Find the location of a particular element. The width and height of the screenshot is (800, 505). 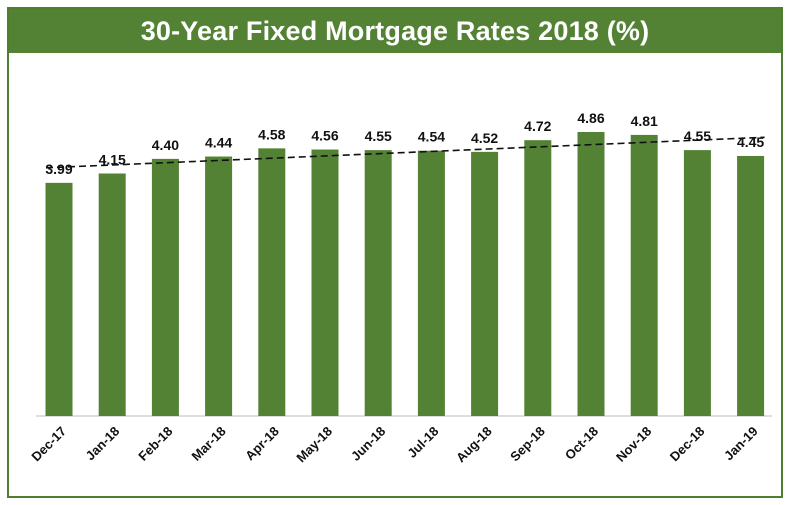

x-tick-label-nov-18: Nov-18 is located at coordinates (633, 444).